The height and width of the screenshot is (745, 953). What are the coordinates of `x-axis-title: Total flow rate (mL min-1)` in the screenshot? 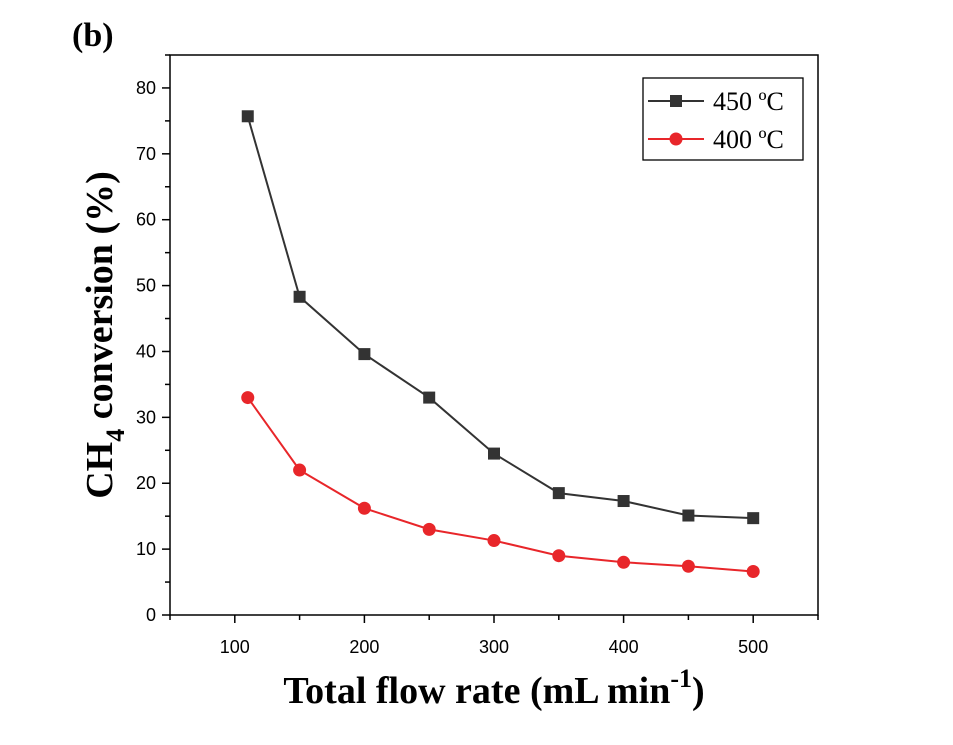 It's located at (493, 688).